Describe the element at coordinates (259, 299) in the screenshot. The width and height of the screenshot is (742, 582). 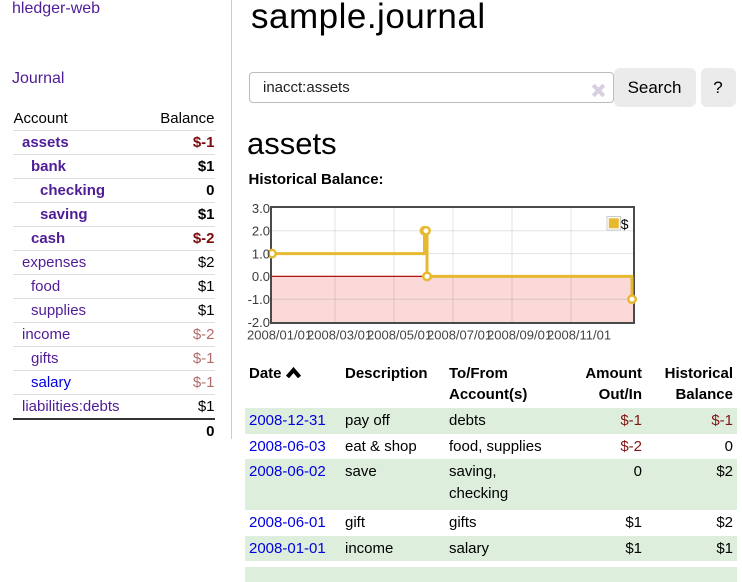
I see `svg-text: -1.0` at that location.